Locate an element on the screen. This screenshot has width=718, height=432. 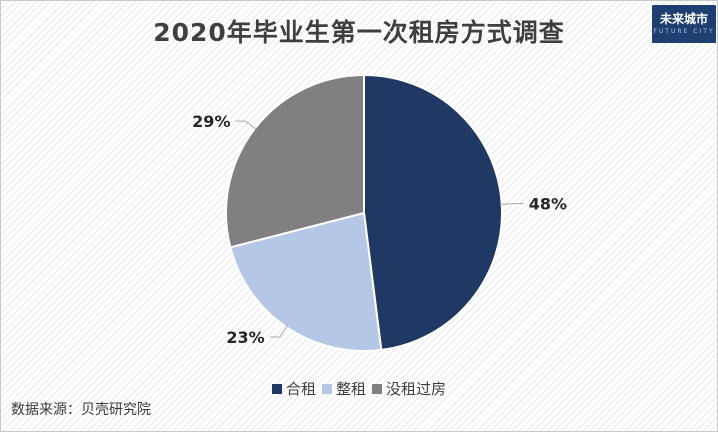
legend-item-3: 没租过房 is located at coordinates (409, 388).